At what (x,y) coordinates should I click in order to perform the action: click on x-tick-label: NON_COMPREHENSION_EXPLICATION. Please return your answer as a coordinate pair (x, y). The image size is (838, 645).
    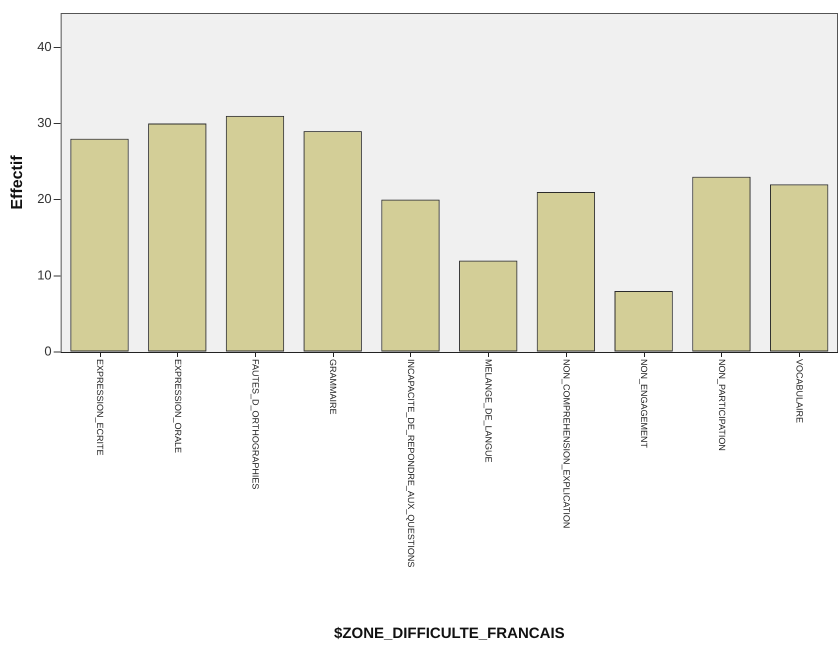
    Looking at the image, I should click on (566, 443).